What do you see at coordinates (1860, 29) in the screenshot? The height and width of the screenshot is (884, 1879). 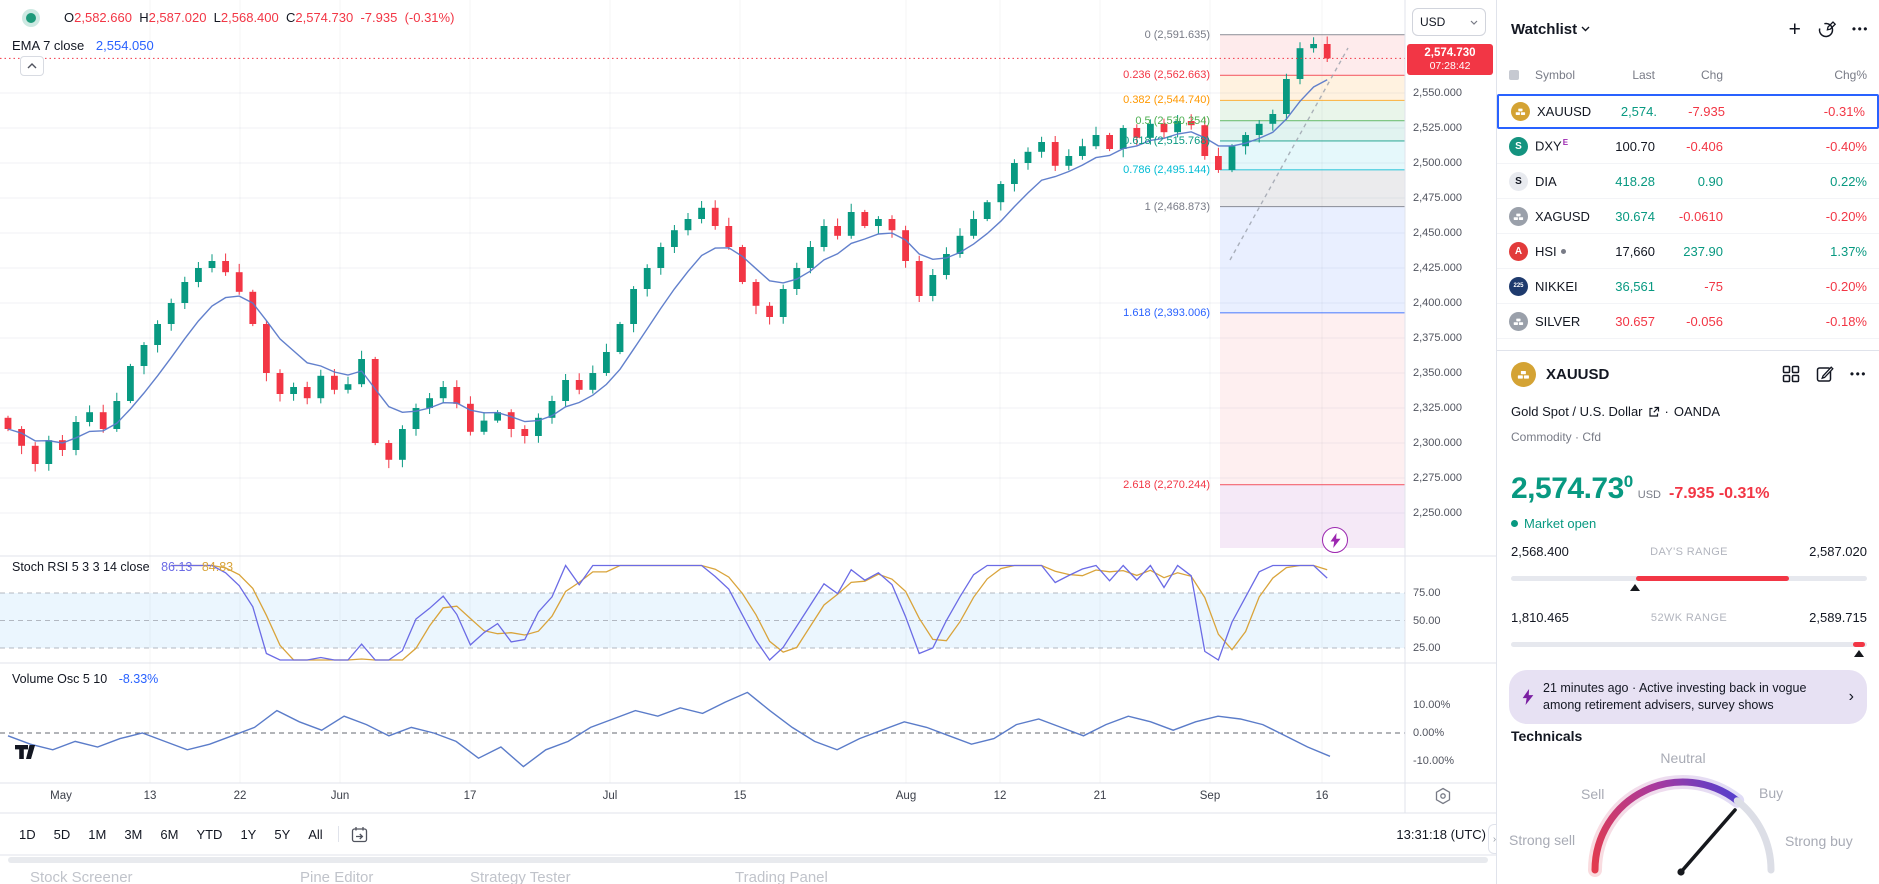 I see `watchlist-more-icon: •••` at bounding box center [1860, 29].